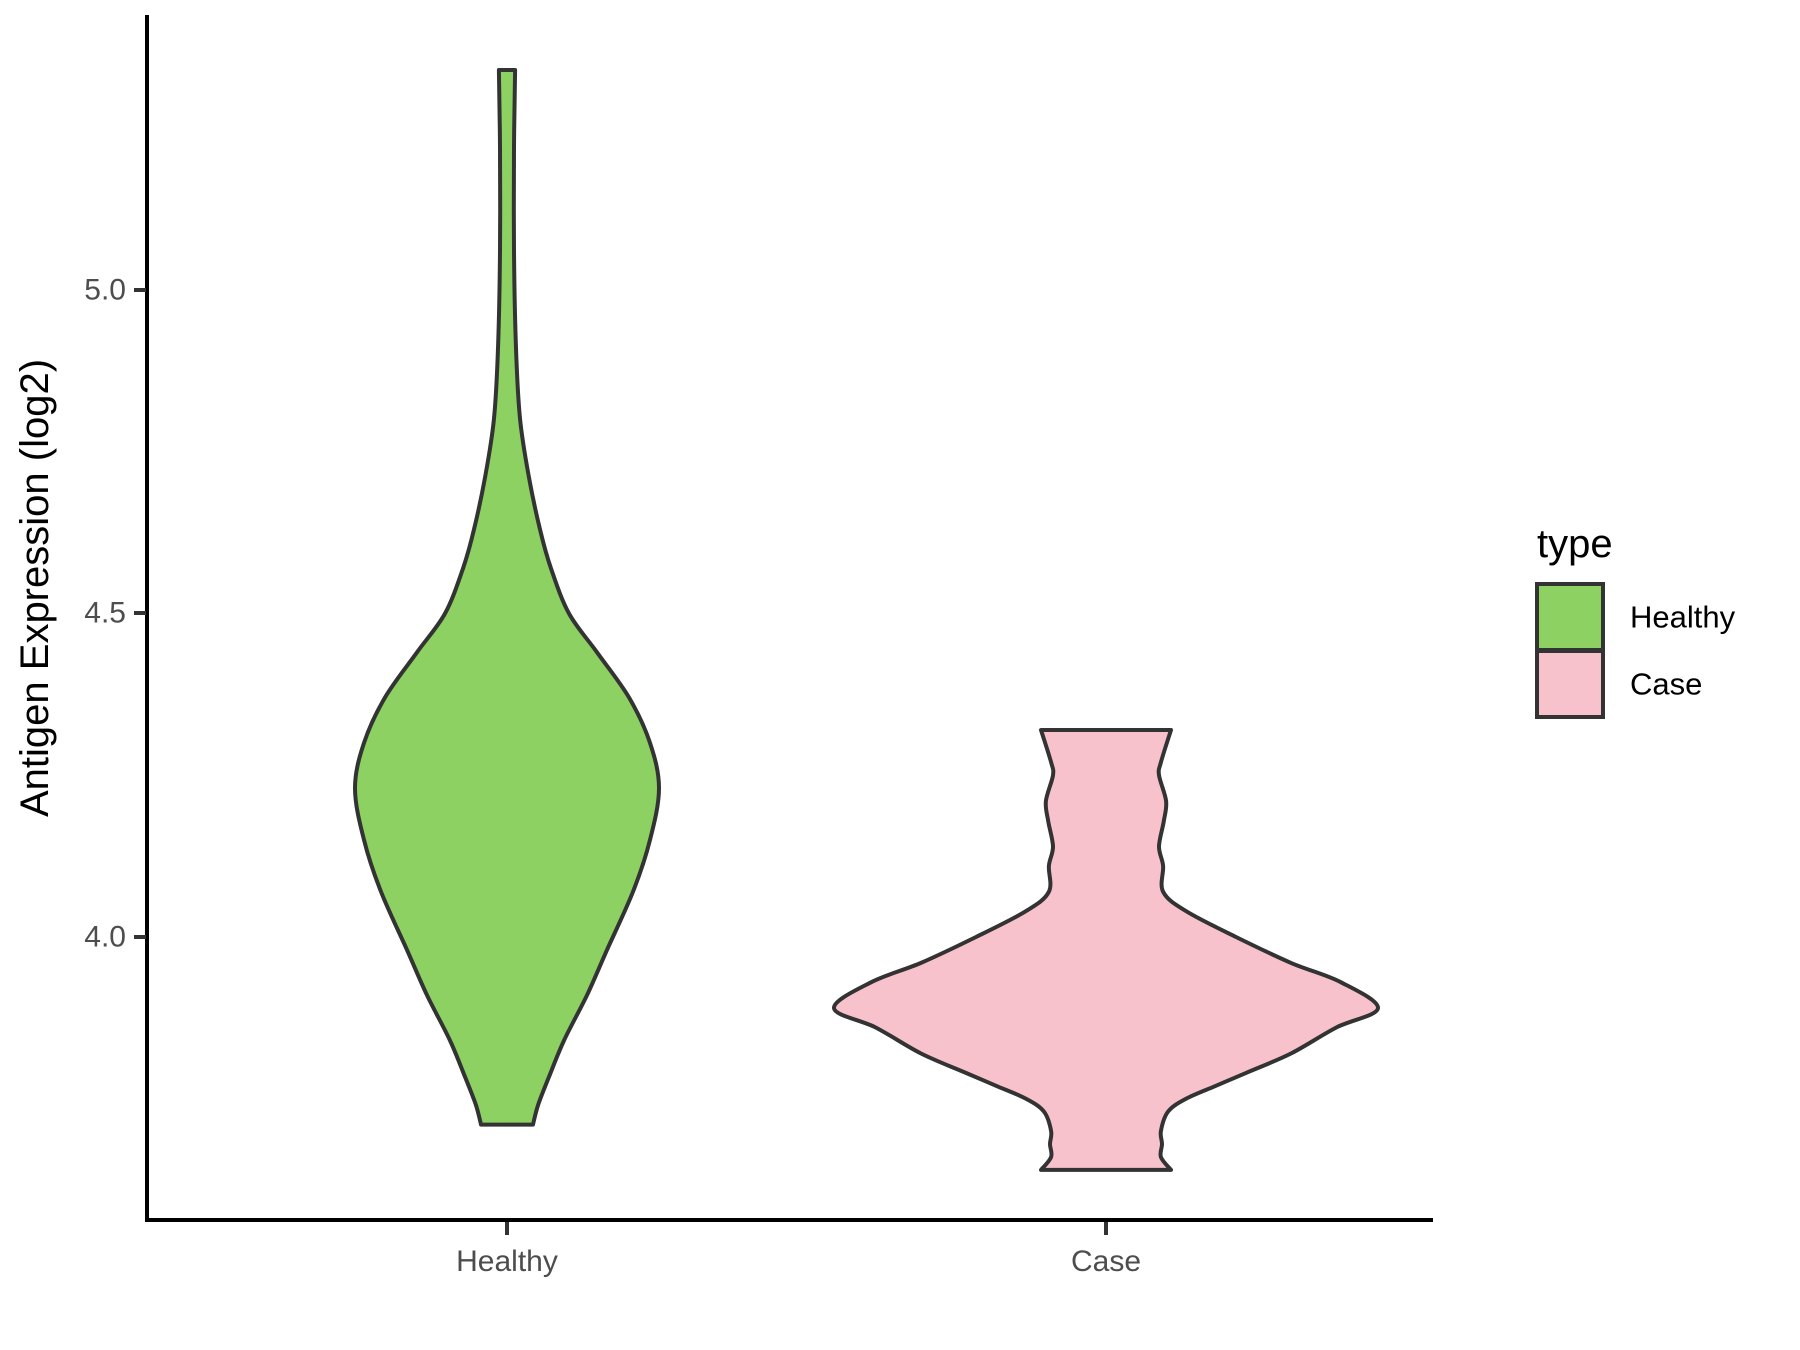  What do you see at coordinates (1575, 544) in the screenshot?
I see `legend-title: type` at bounding box center [1575, 544].